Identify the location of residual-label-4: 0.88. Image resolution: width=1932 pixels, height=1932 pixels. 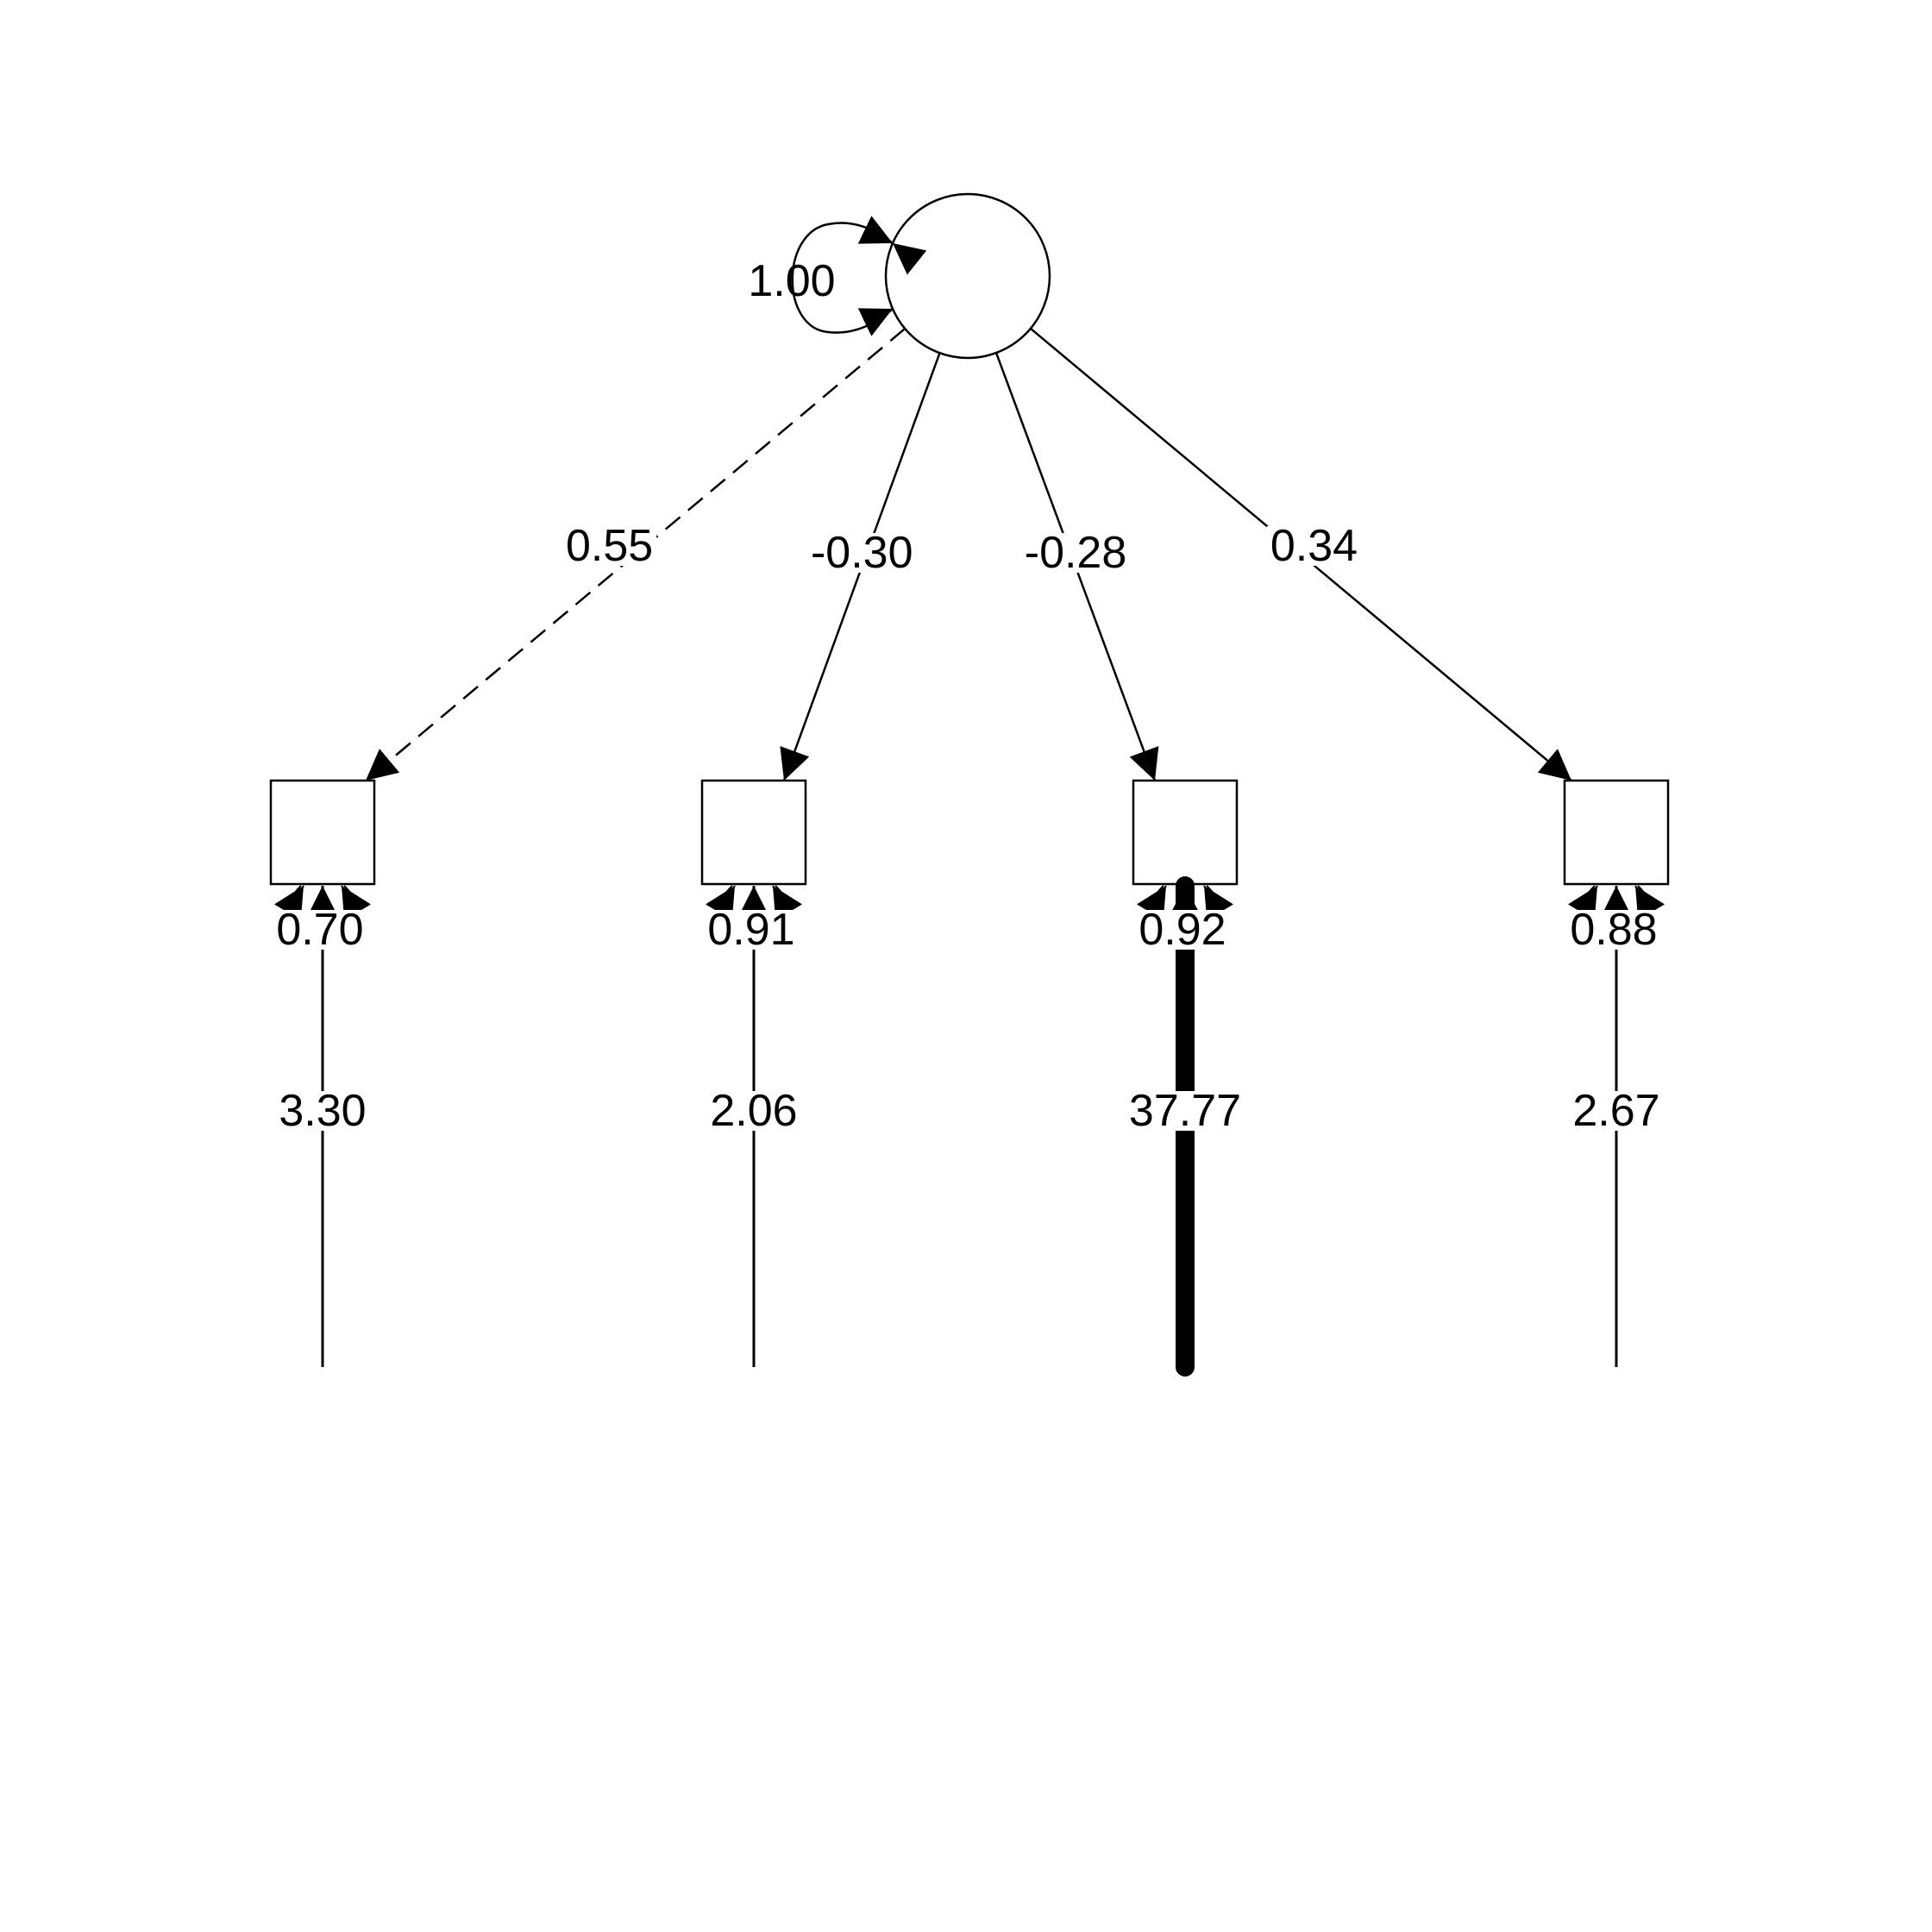
(1614, 930).